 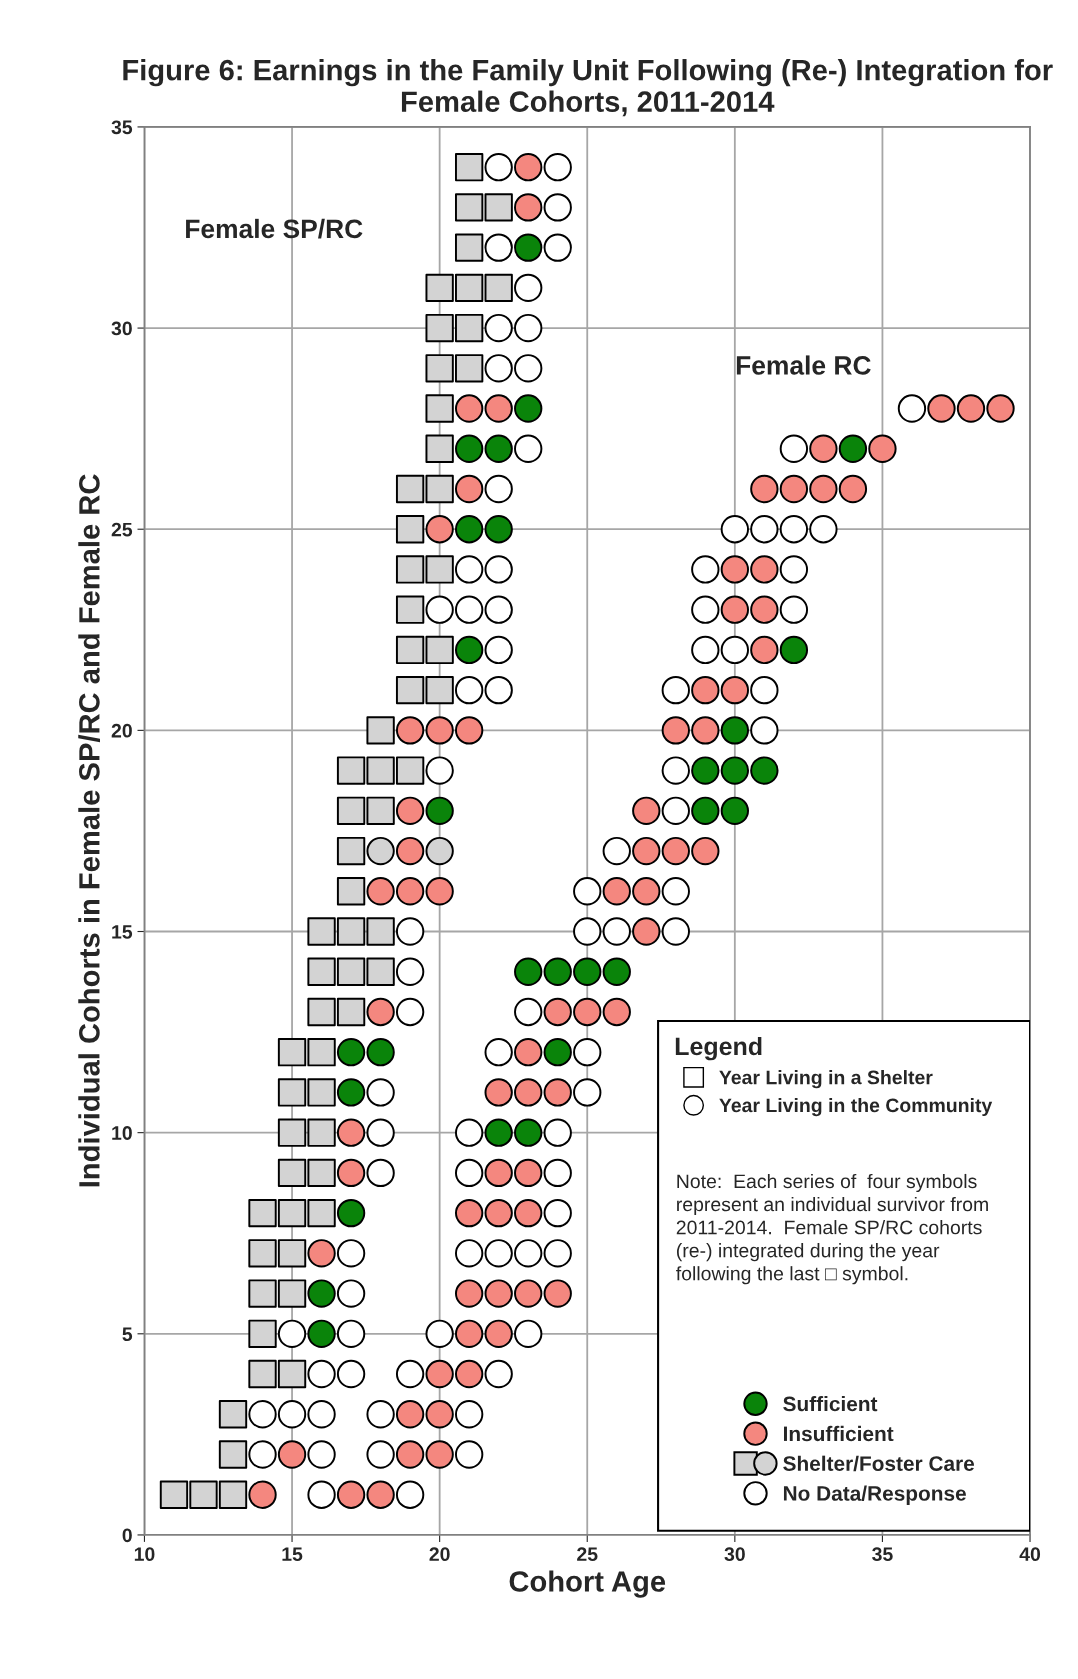 I want to click on legend-label: Shelter/Foster Care, so click(x=879, y=1463).